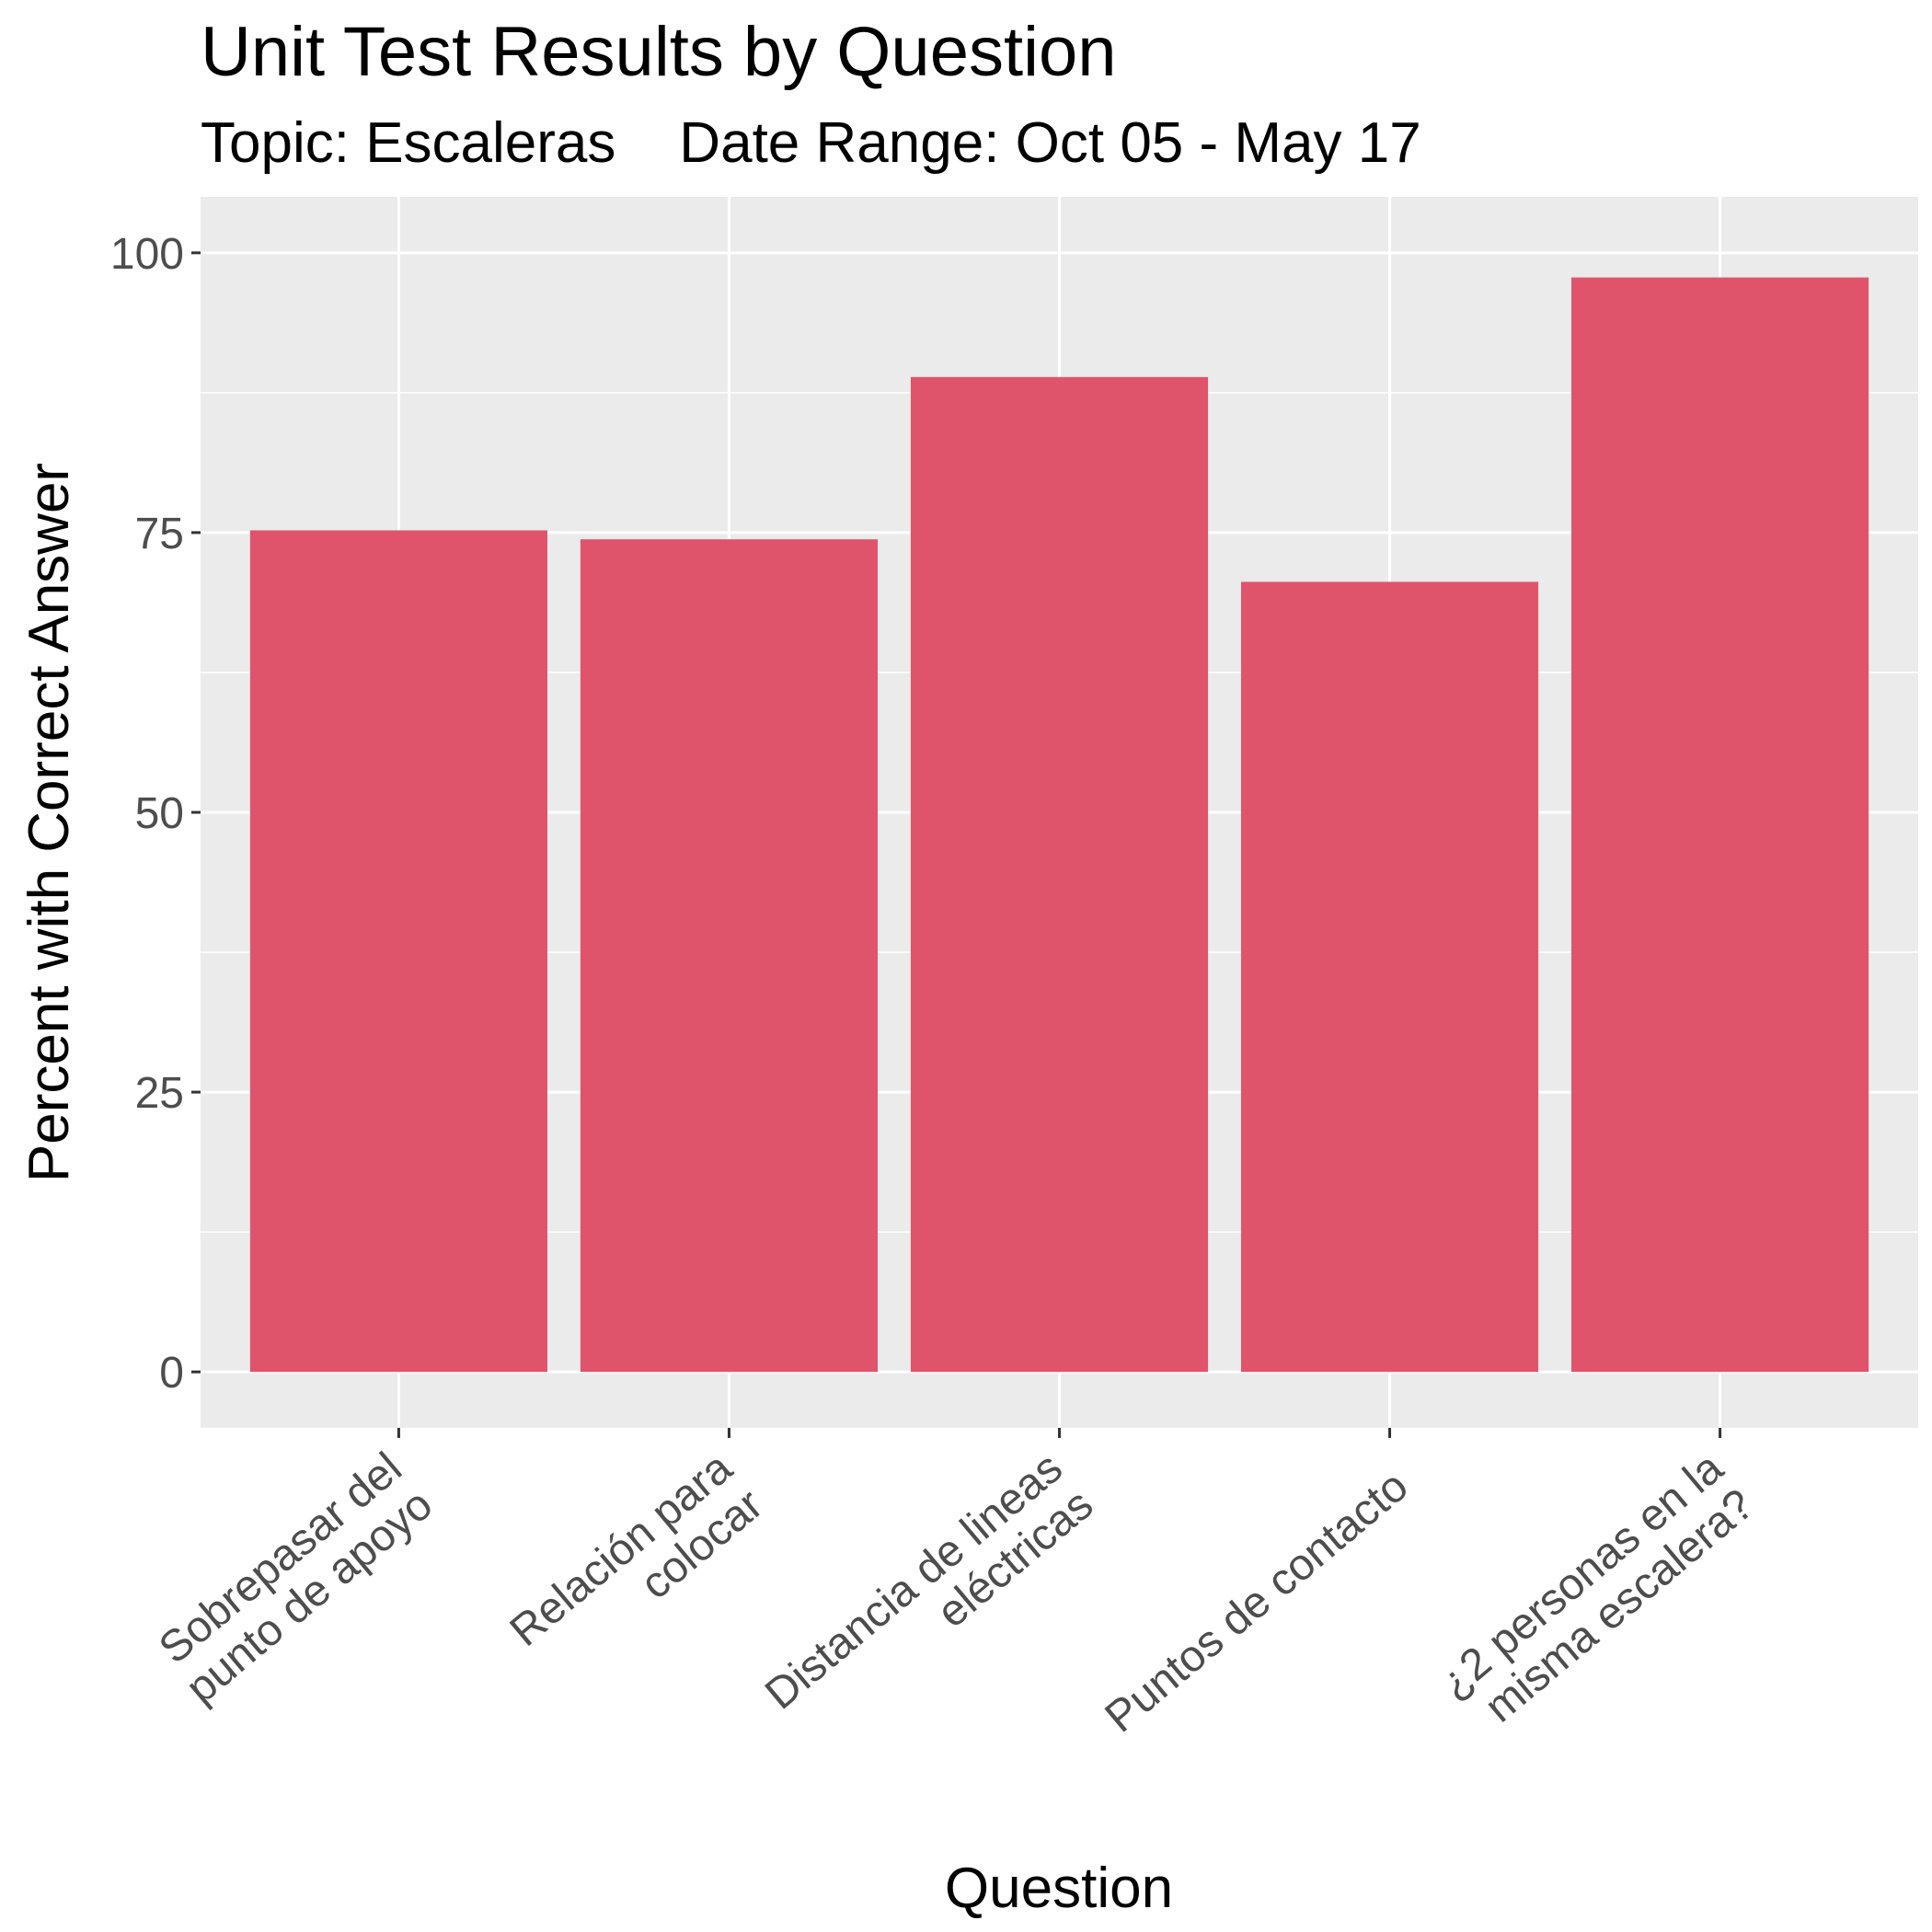  What do you see at coordinates (49, 822) in the screenshot?
I see `y-axis-title: Percent with Correct Answer` at bounding box center [49, 822].